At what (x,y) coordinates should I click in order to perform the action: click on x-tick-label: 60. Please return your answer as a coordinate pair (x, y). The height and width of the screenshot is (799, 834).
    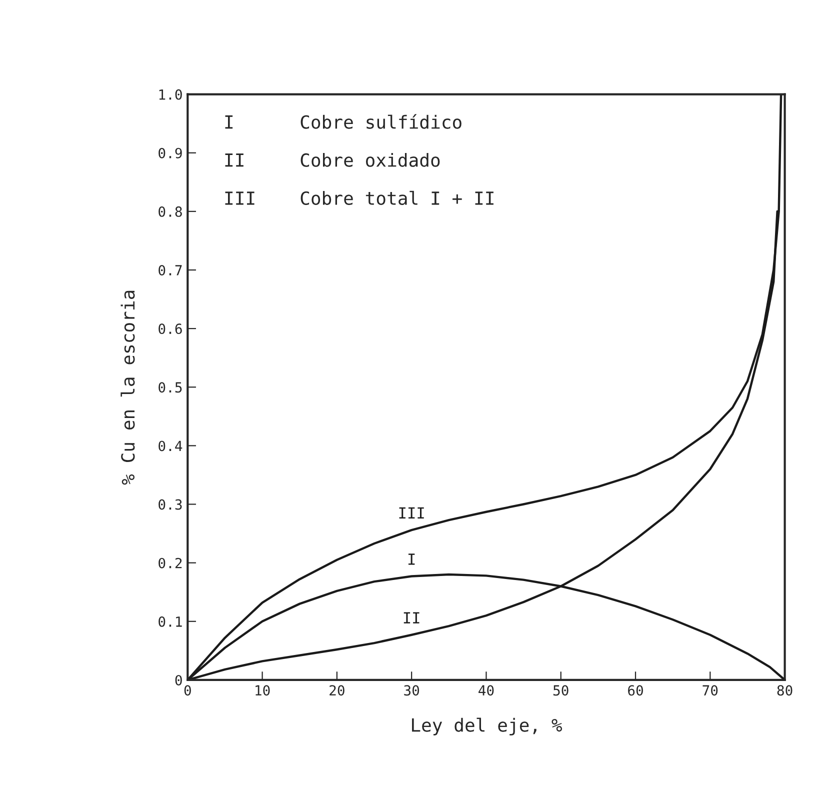
    Looking at the image, I should click on (635, 690).